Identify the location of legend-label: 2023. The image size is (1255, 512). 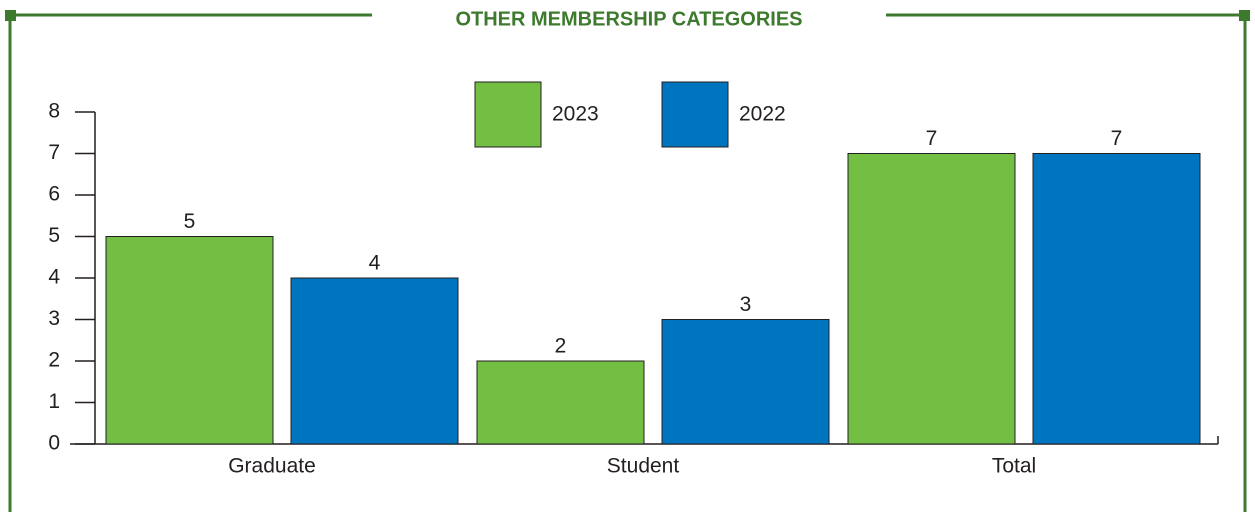
(575, 114).